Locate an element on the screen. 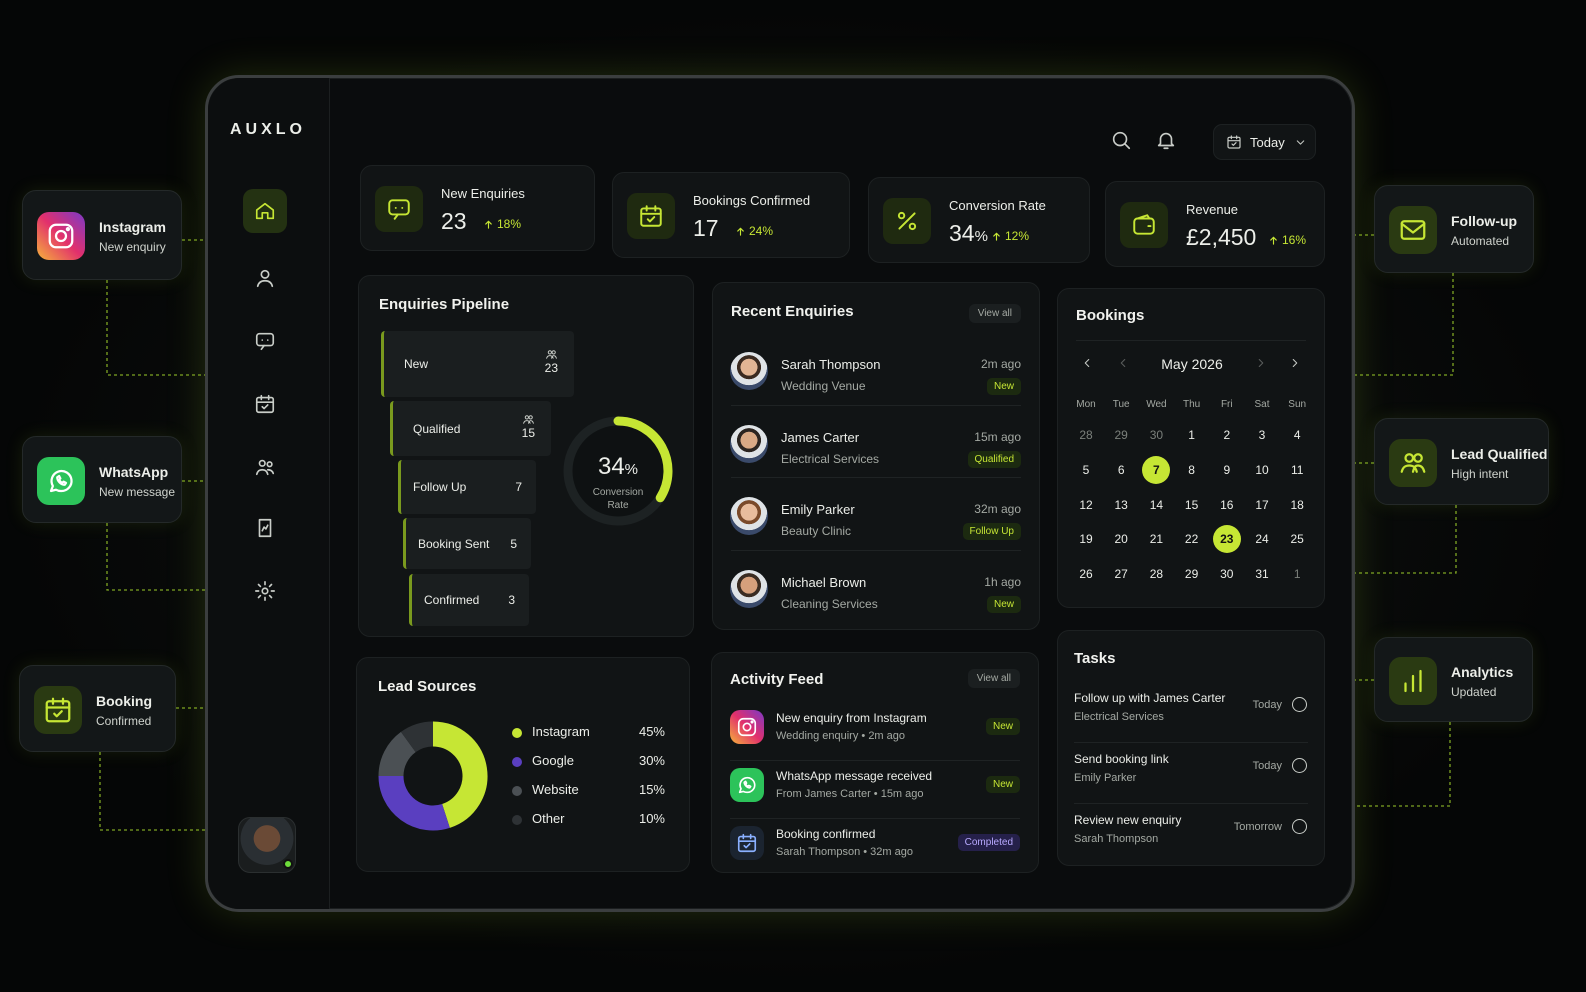 This screenshot has width=1586, height=992. day: 10 is located at coordinates (1262, 469).